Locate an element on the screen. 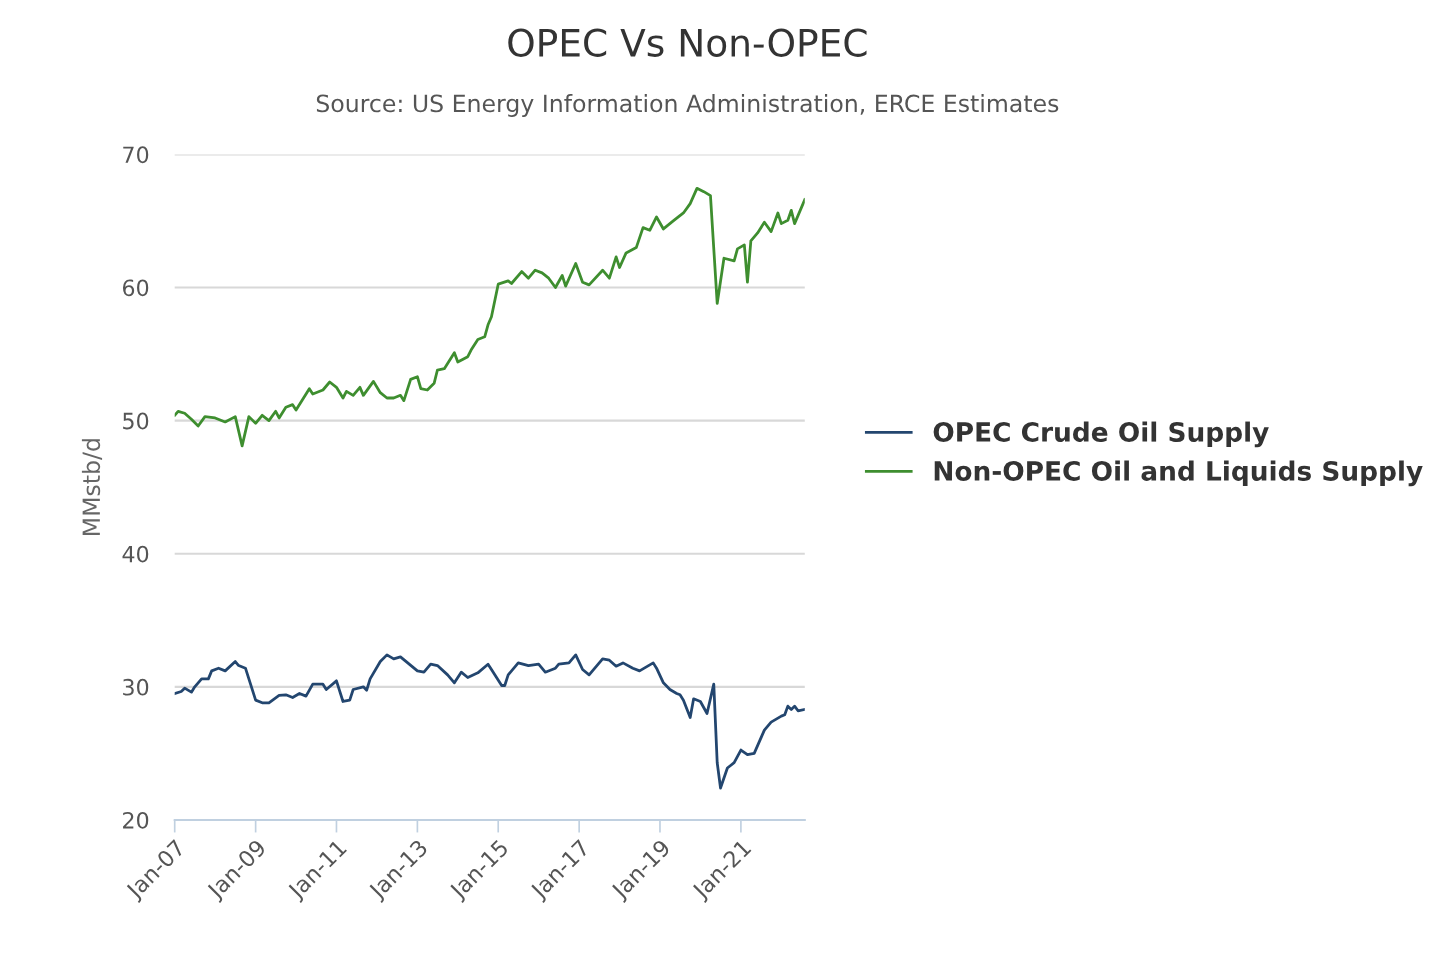 This screenshot has height=959, width=1432. chart-subtitle: Source: US Energy Information Administration, ERCE Estimates is located at coordinates (687, 105).